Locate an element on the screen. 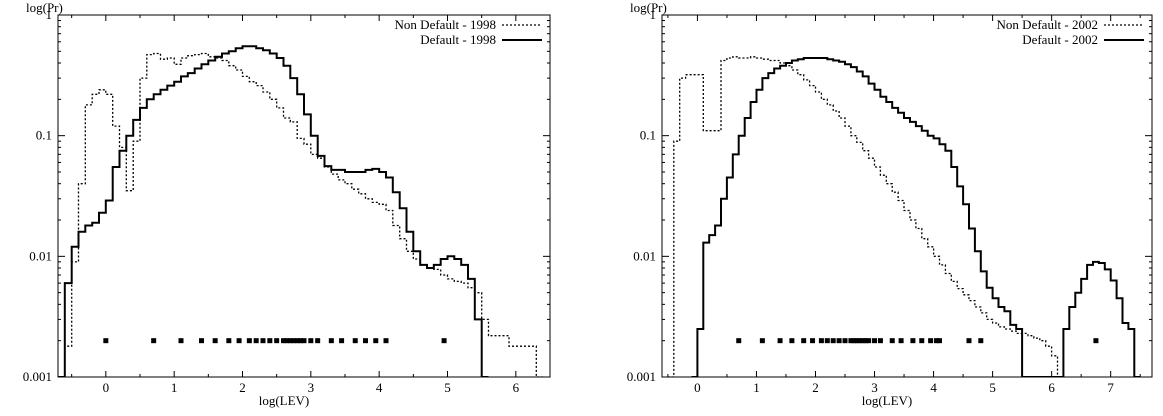 This screenshot has height=416, width=1163. legend-label: Non Default - 1998 is located at coordinates (445, 24).